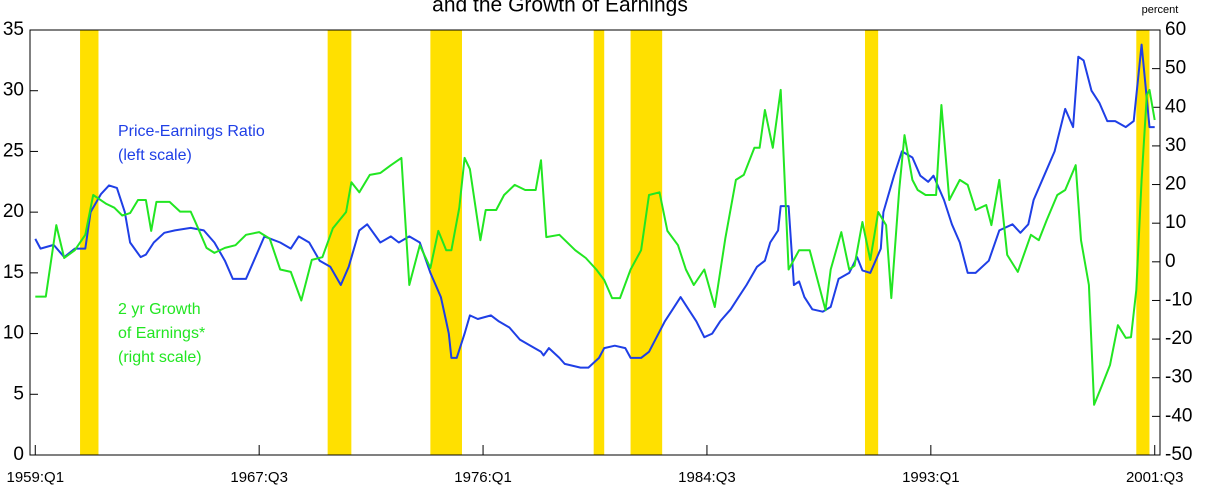  What do you see at coordinates (1155, 477) in the screenshot?
I see `x-tick-label: 2001:Q3` at bounding box center [1155, 477].